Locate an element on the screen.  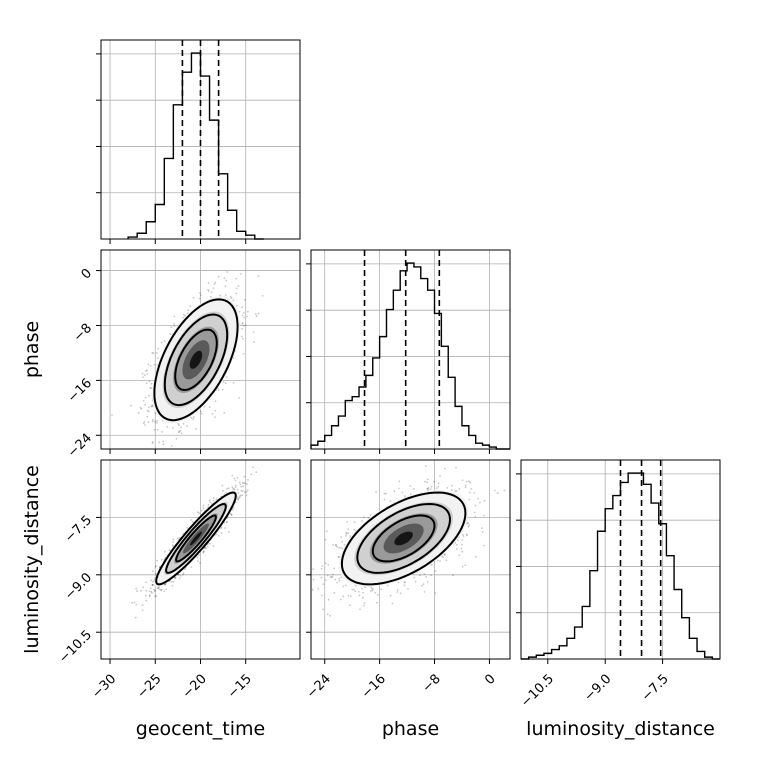
density-region is located at coordinates (196, 359).